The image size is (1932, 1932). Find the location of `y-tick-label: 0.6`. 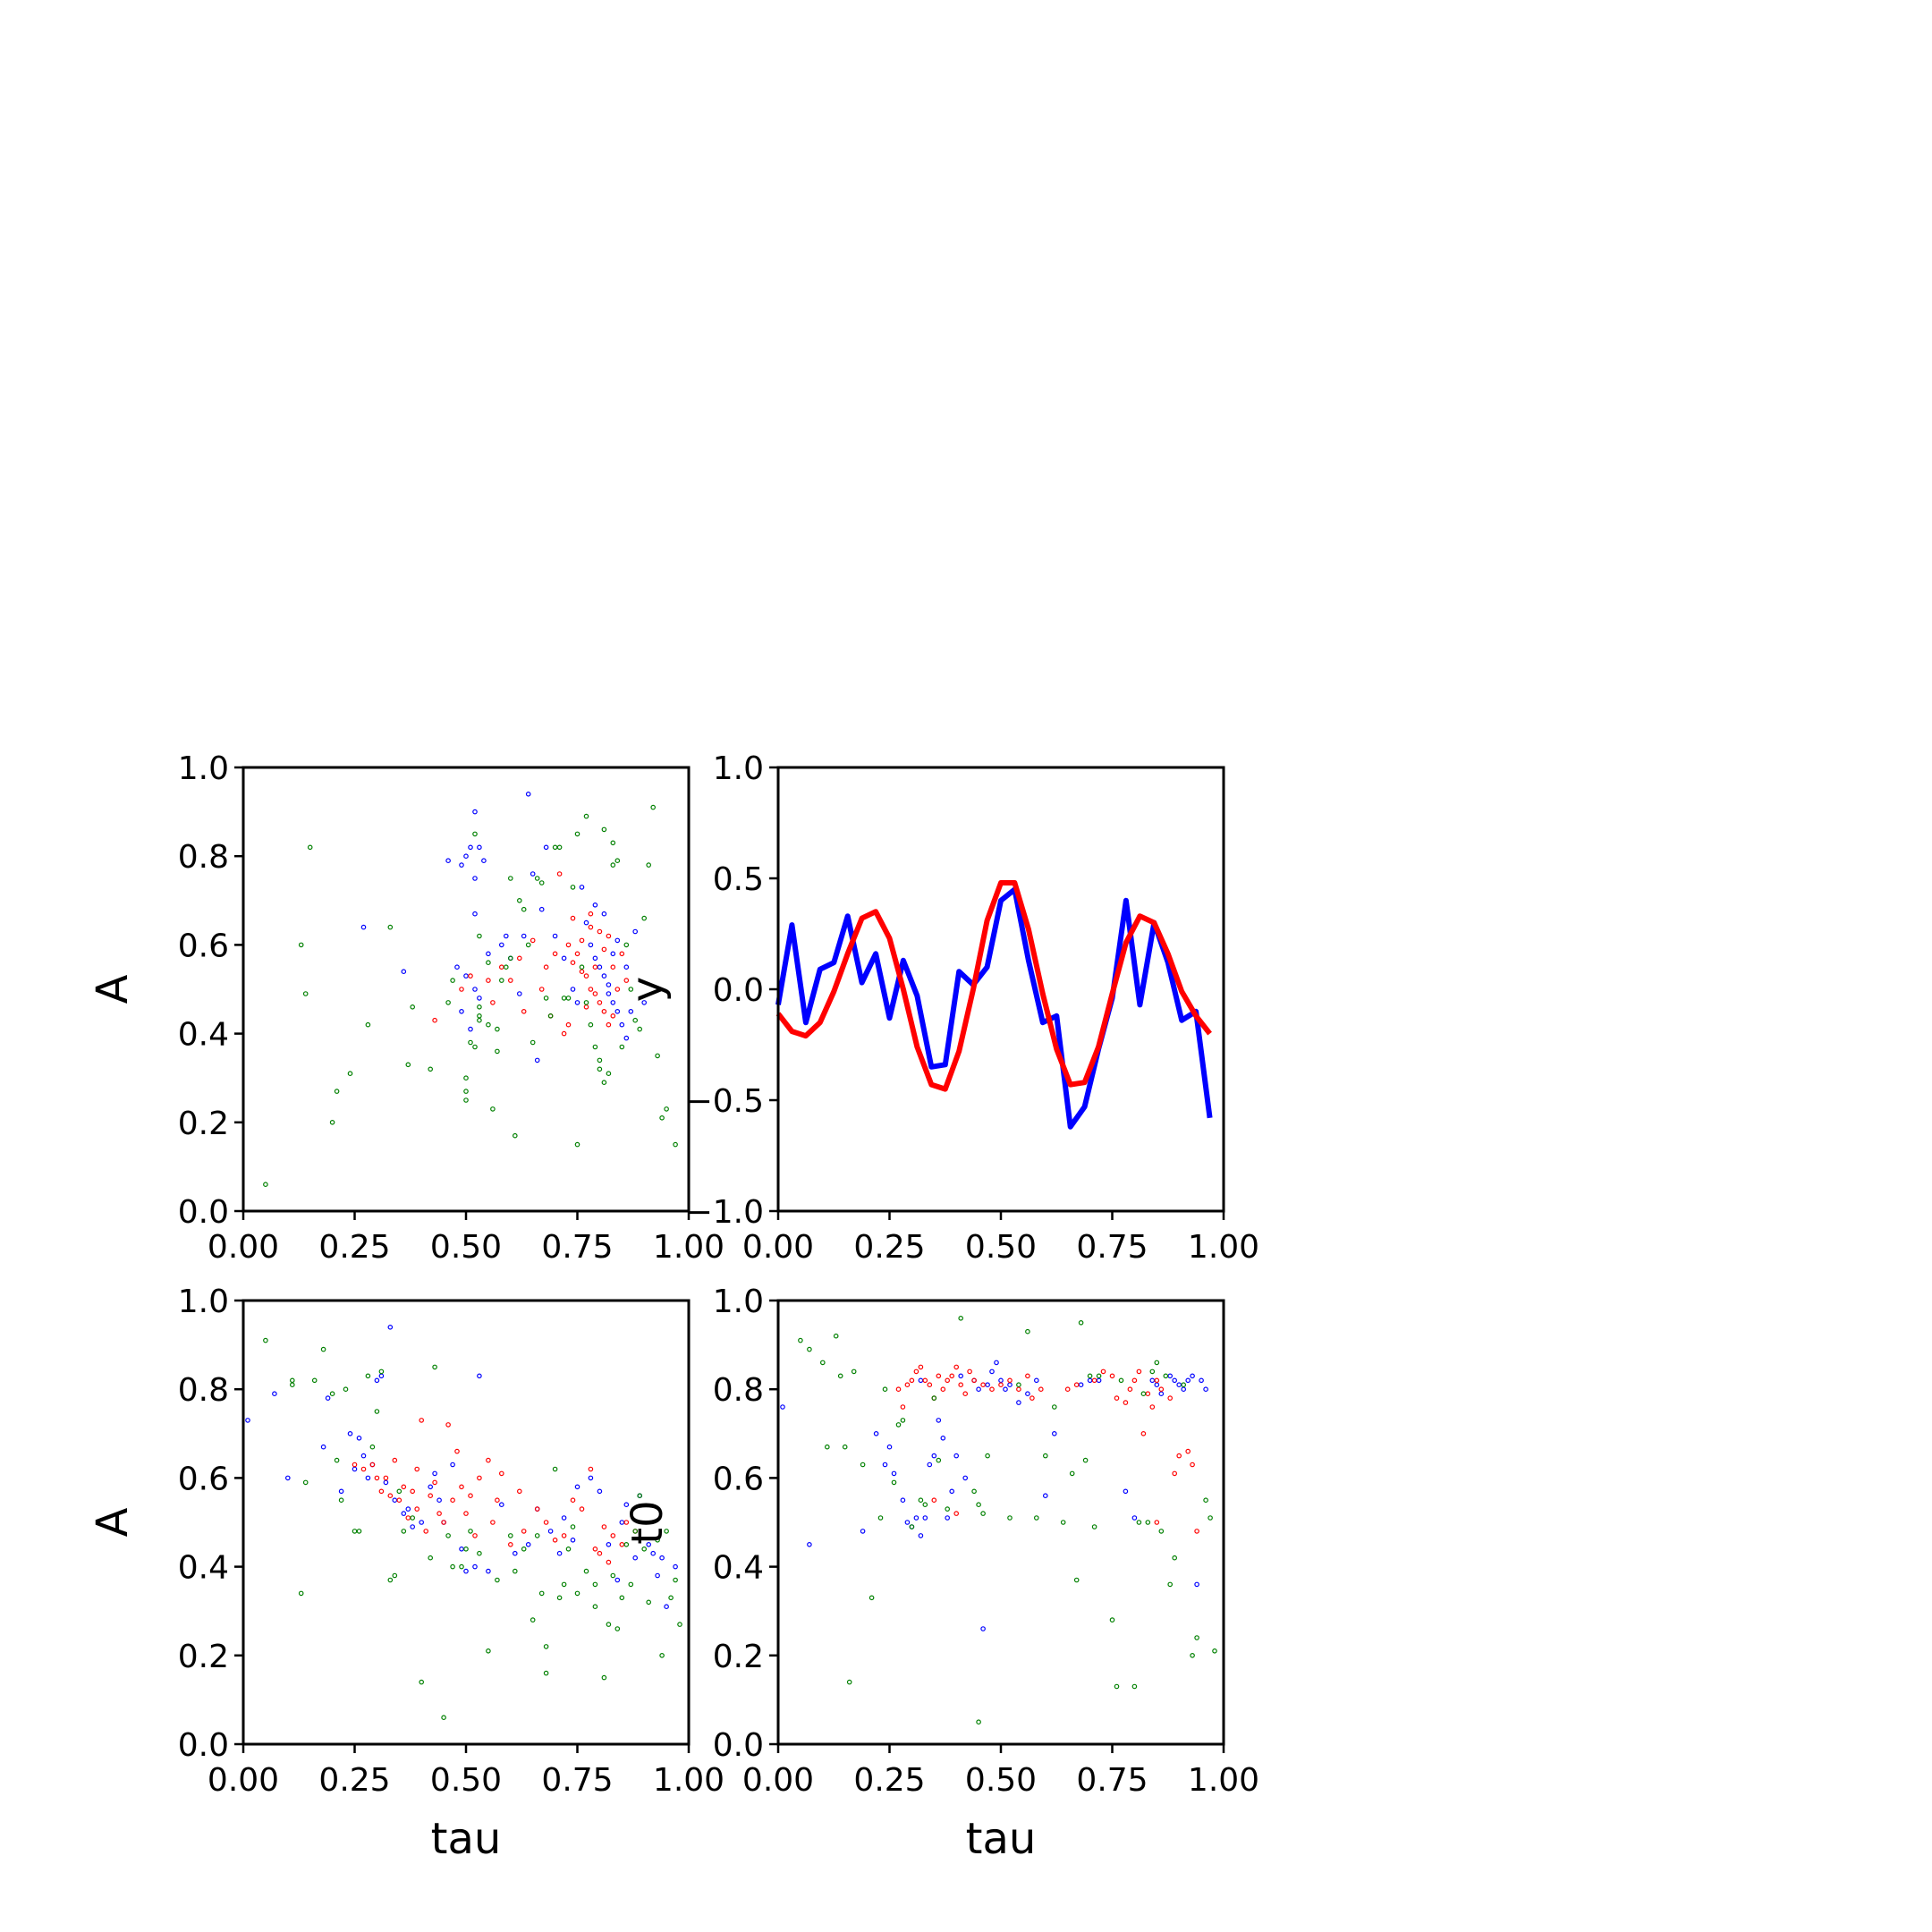

y-tick-label: 0.6 is located at coordinates (203, 946).